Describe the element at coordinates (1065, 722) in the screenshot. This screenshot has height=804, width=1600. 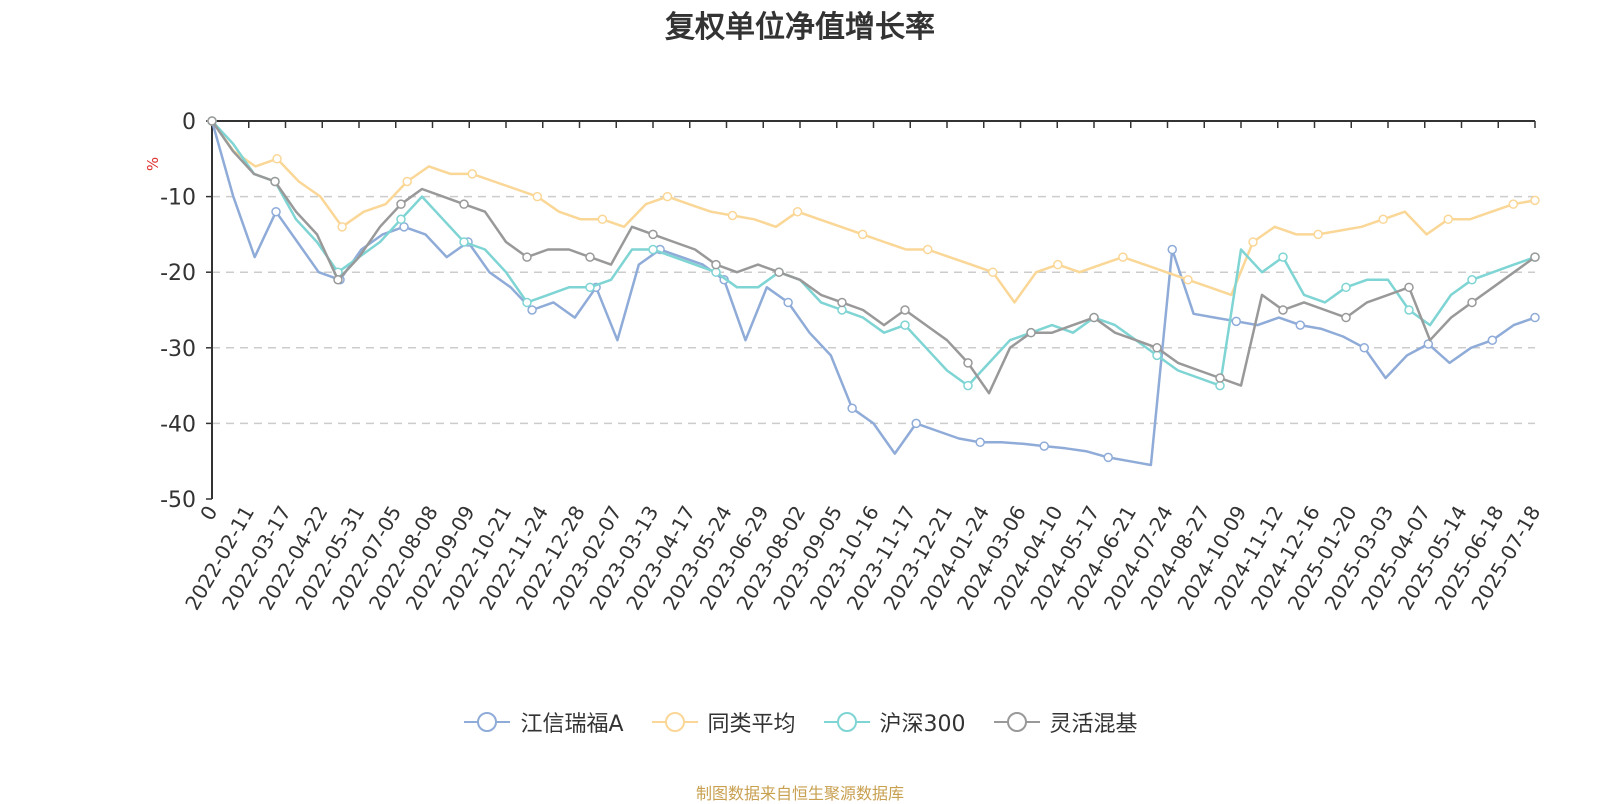
I see `legend-item: 灵活混基` at that location.